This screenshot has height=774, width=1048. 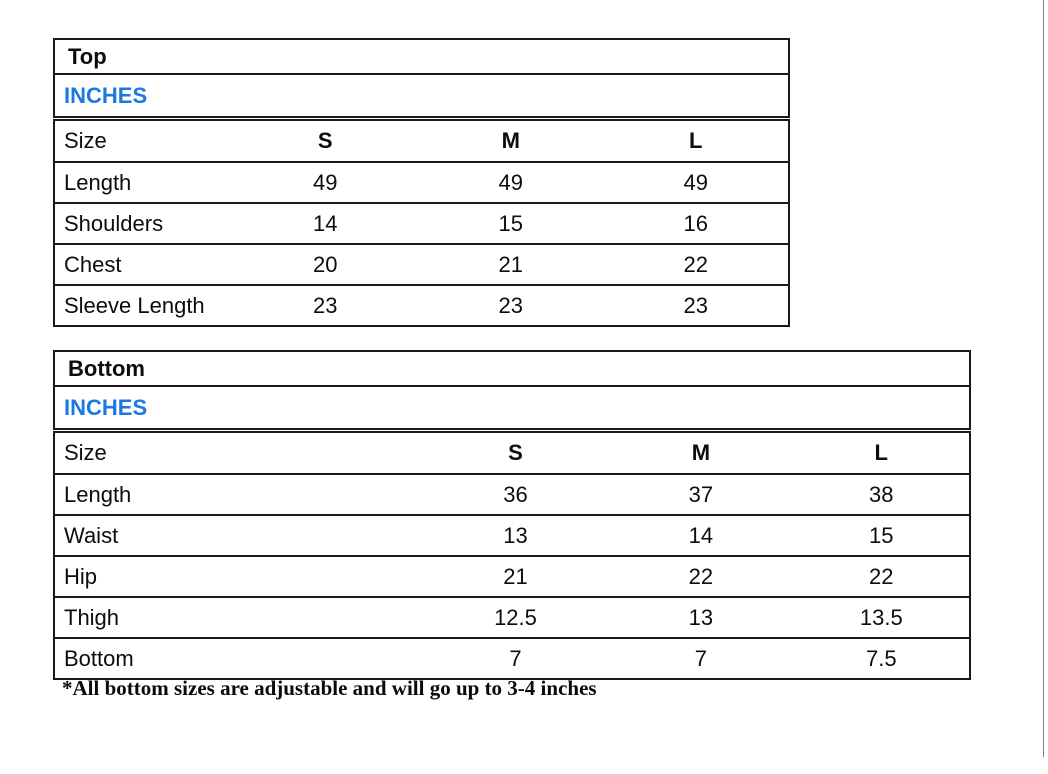 What do you see at coordinates (701, 494) in the screenshot?
I see `cell-value: 37` at bounding box center [701, 494].